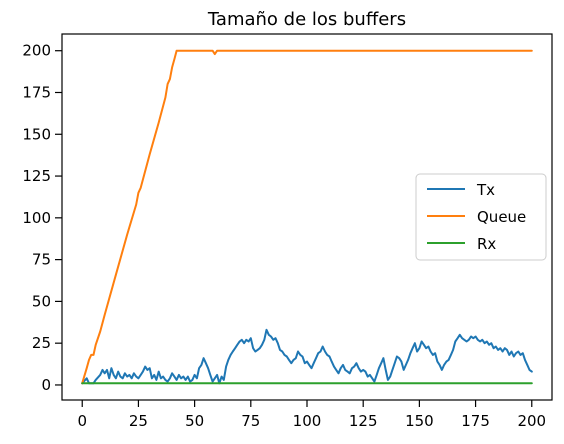 The height and width of the screenshot is (444, 564). What do you see at coordinates (531, 421) in the screenshot?
I see `x-tick-label: 200` at bounding box center [531, 421].